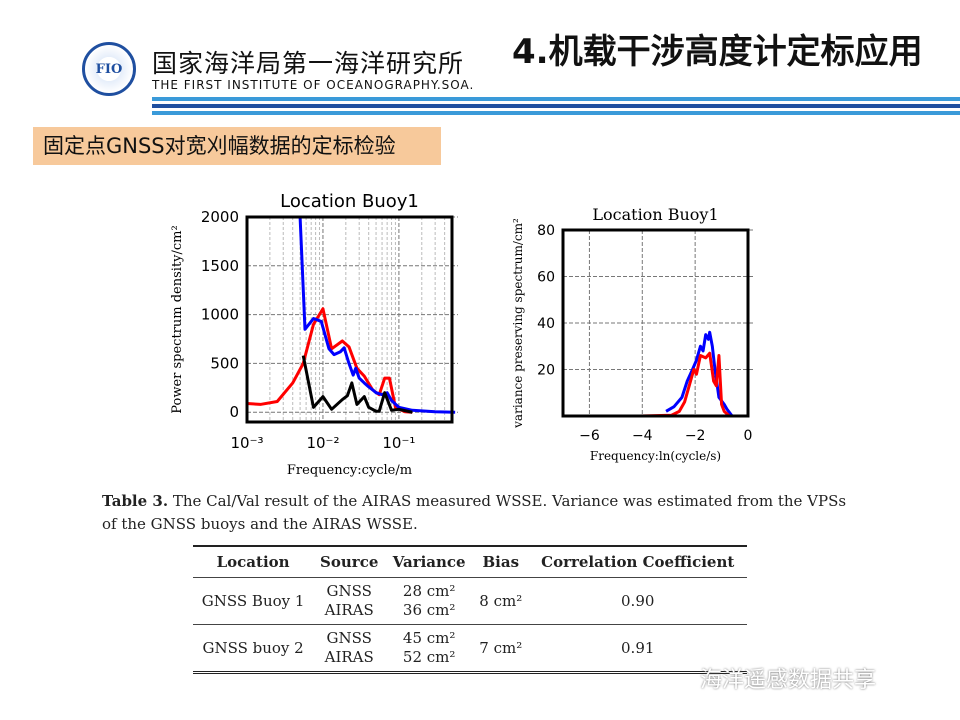 This screenshot has height=720, width=960. I want to click on variance: 52 cm², so click(429, 657).